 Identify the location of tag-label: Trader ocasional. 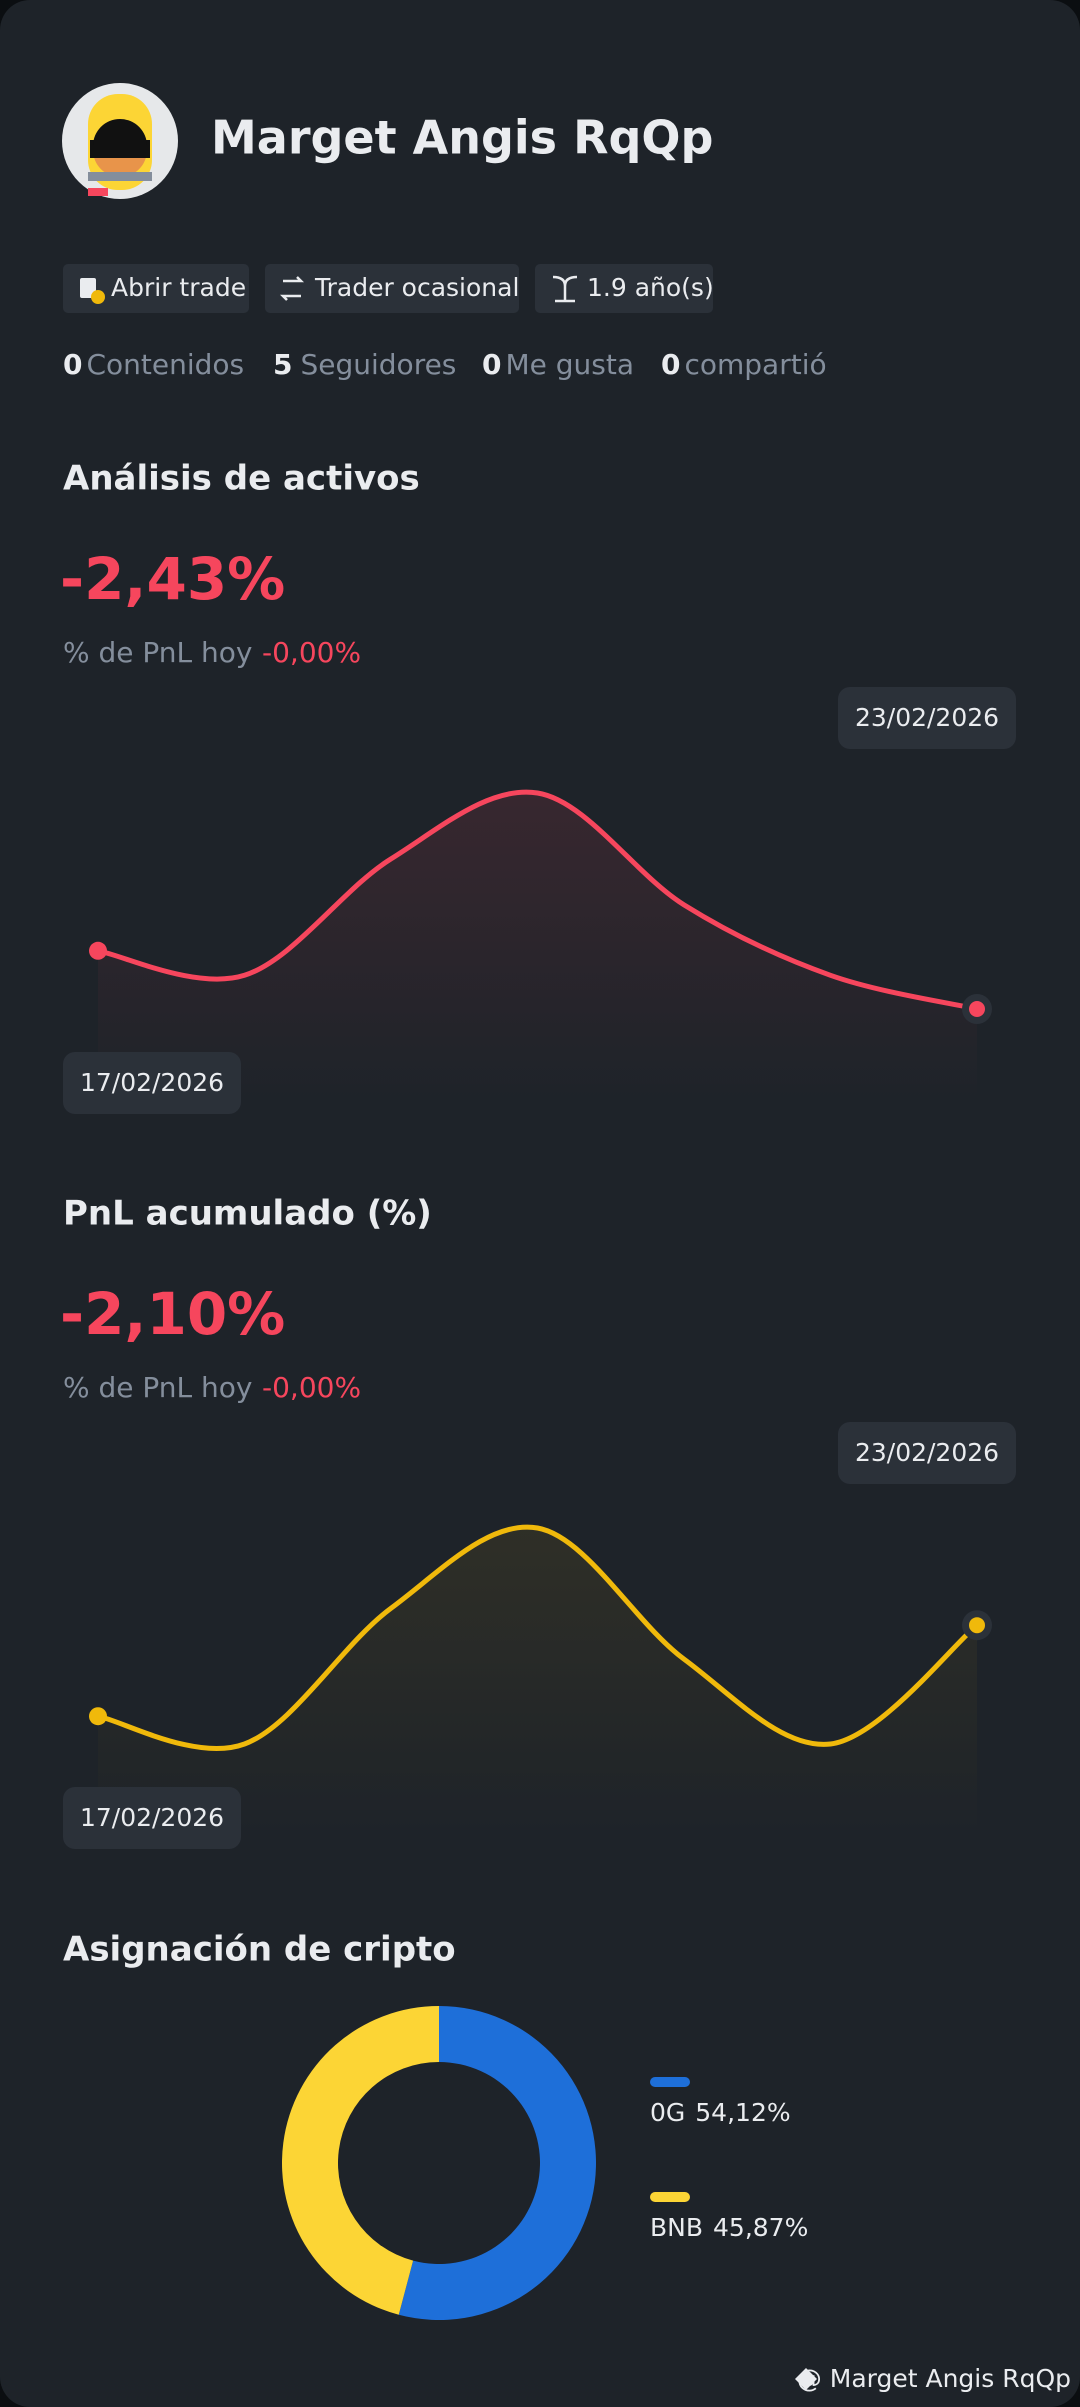
(416, 287).